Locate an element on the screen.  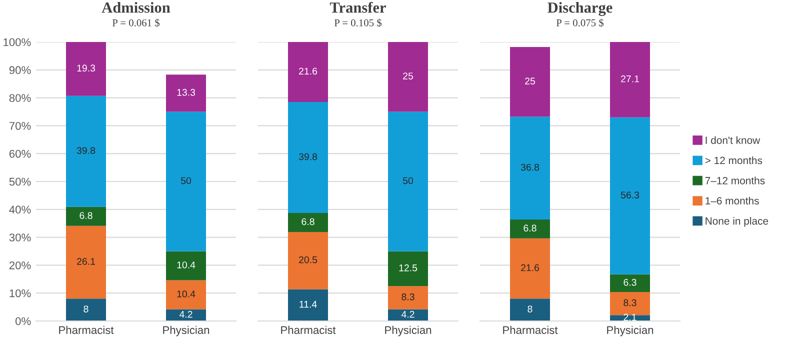
y-tick-label: 40% is located at coordinates (20, 210).